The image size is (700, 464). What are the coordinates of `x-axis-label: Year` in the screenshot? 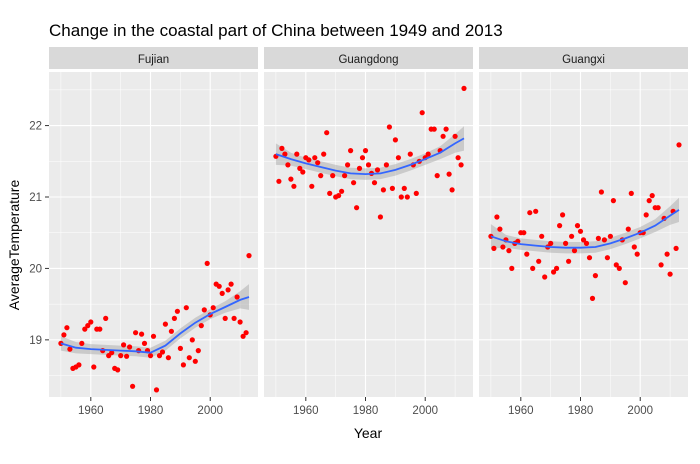 It's located at (368, 433).